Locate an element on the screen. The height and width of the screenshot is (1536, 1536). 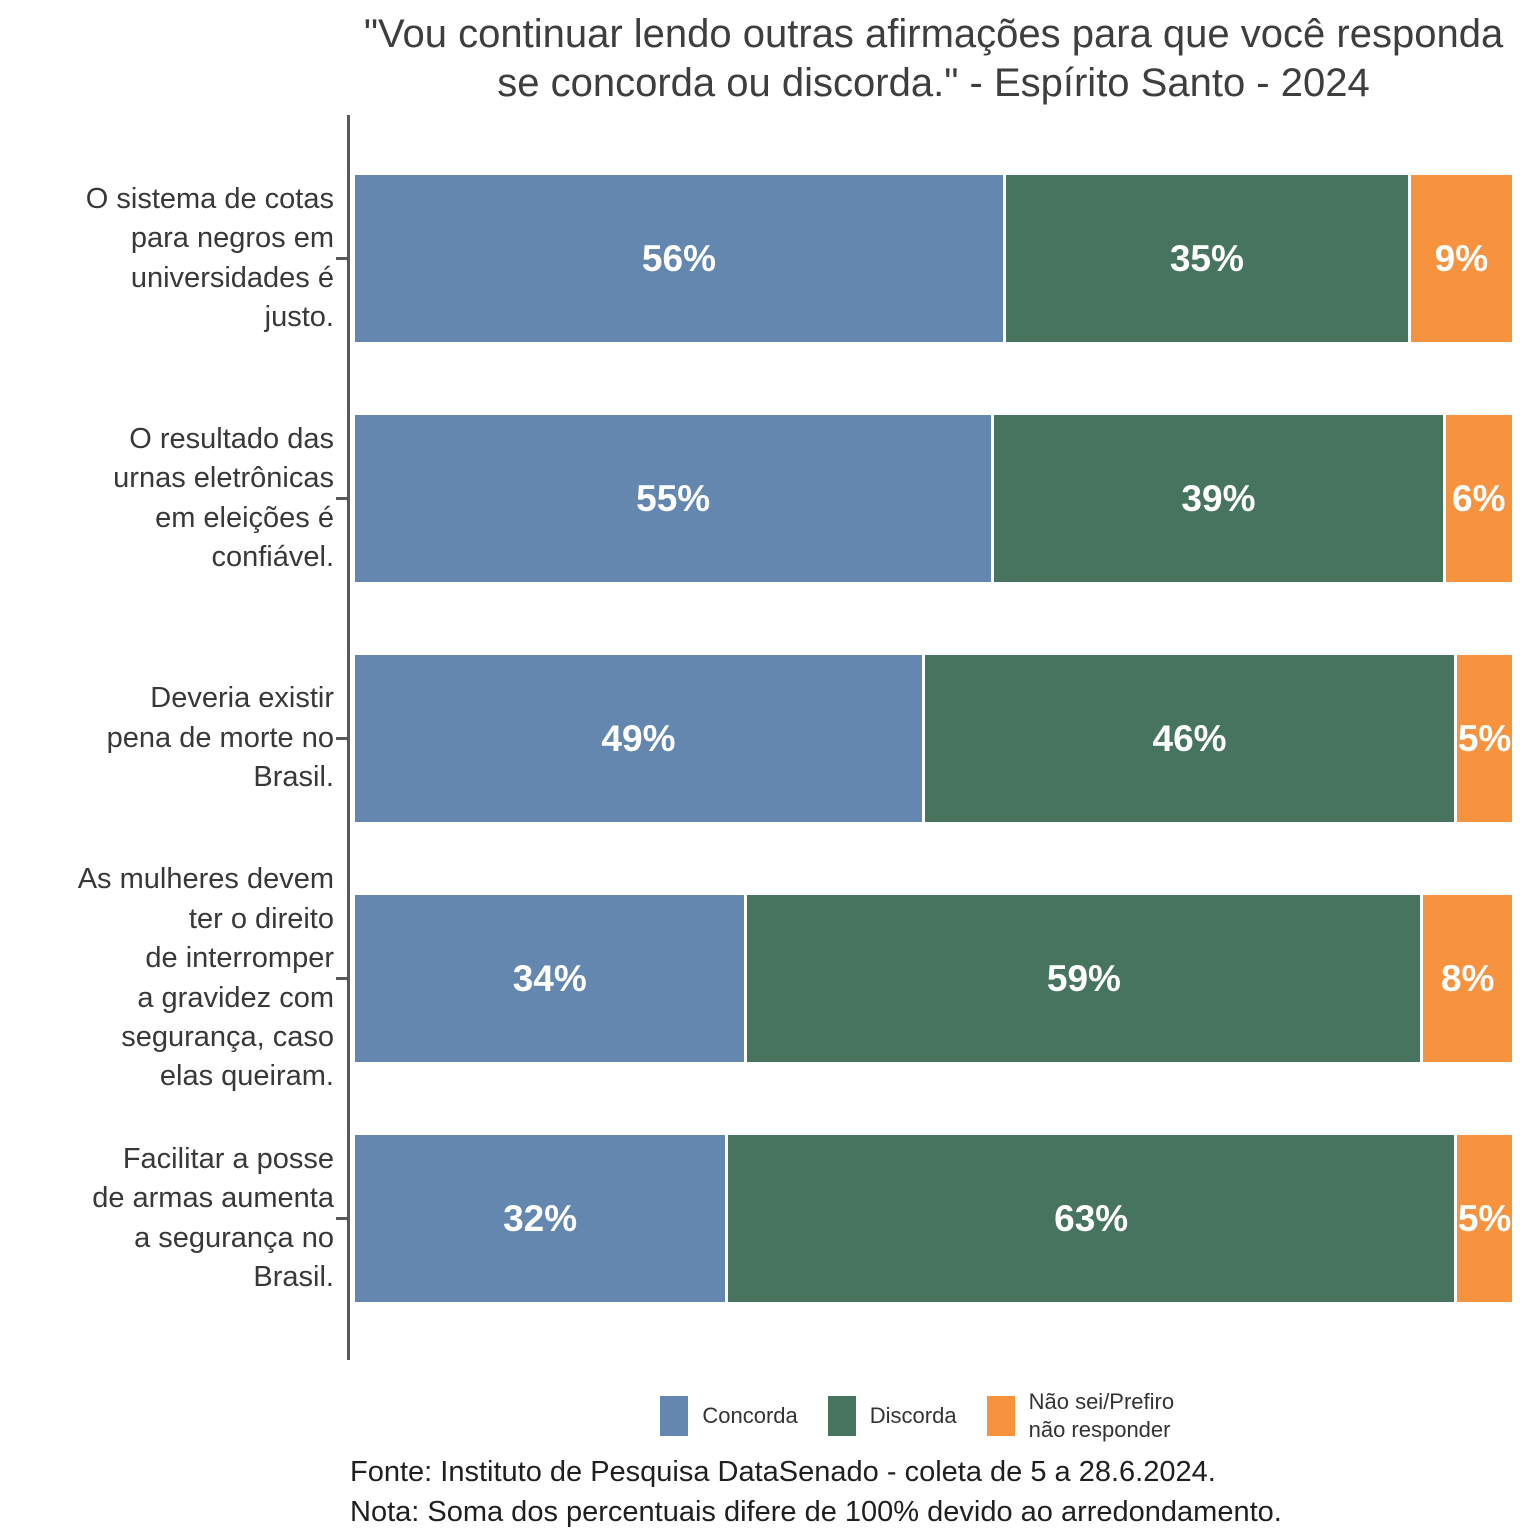
bar-segment-concorda: 49% is located at coordinates (638, 738).